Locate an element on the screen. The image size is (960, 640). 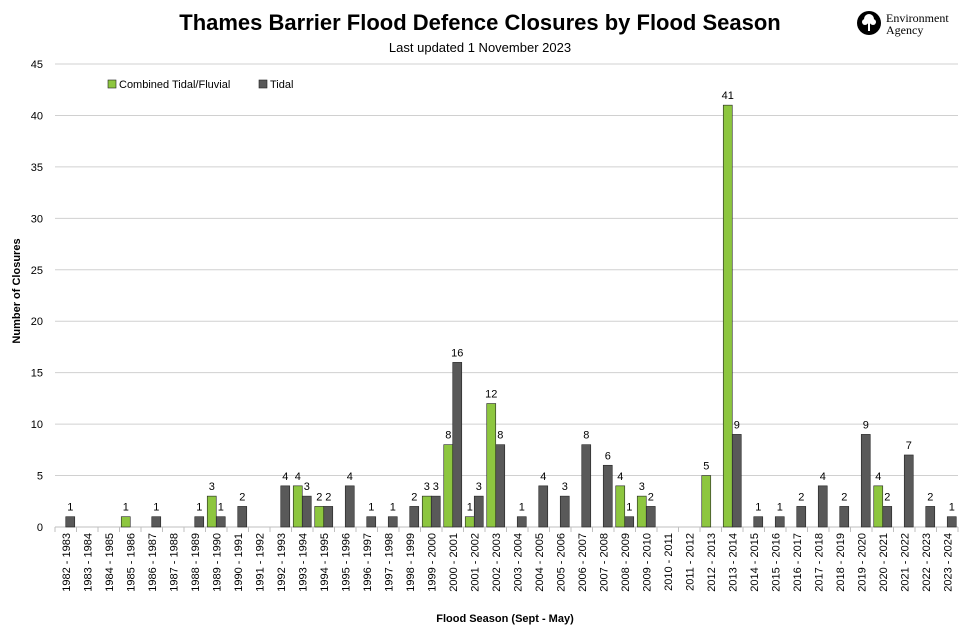
y-tick-label: 5 is located at coordinates (40, 477).